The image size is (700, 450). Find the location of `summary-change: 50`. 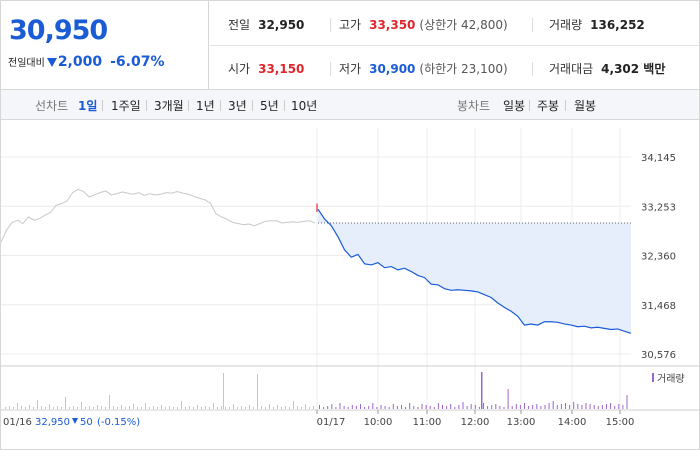

summary-change: 50 is located at coordinates (86, 422).